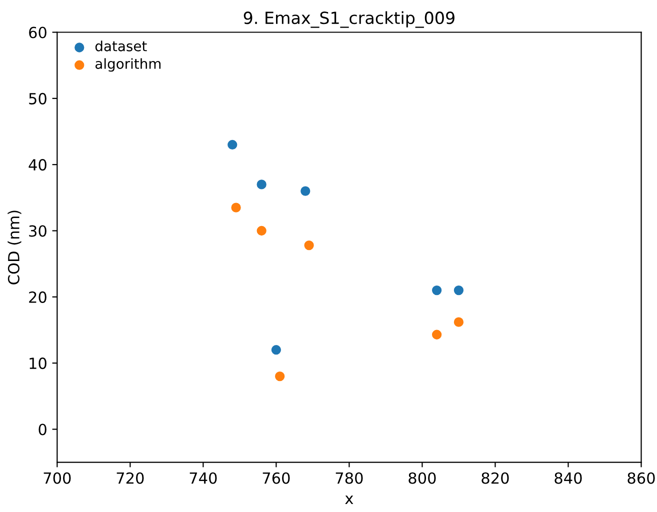 This screenshot has height=512, width=657. Describe the element at coordinates (57, 478) in the screenshot. I see `x-tick-label: 700` at that location.